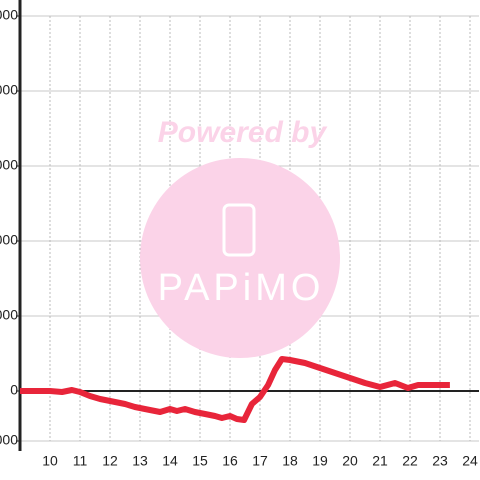 This screenshot has height=480, width=480. Describe the element at coordinates (14, 390) in the screenshot. I see `y-tick-label: 0` at that location.